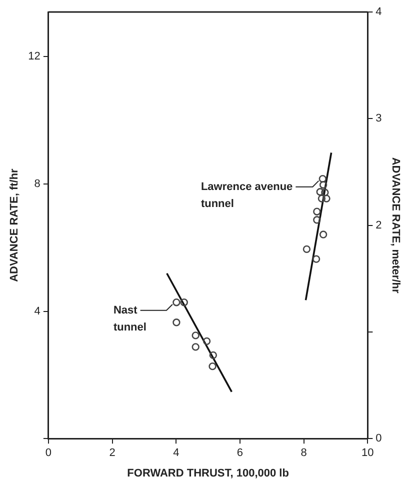 The width and height of the screenshot is (410, 488). I want to click on y-tick-label: 8, so click(37, 184).